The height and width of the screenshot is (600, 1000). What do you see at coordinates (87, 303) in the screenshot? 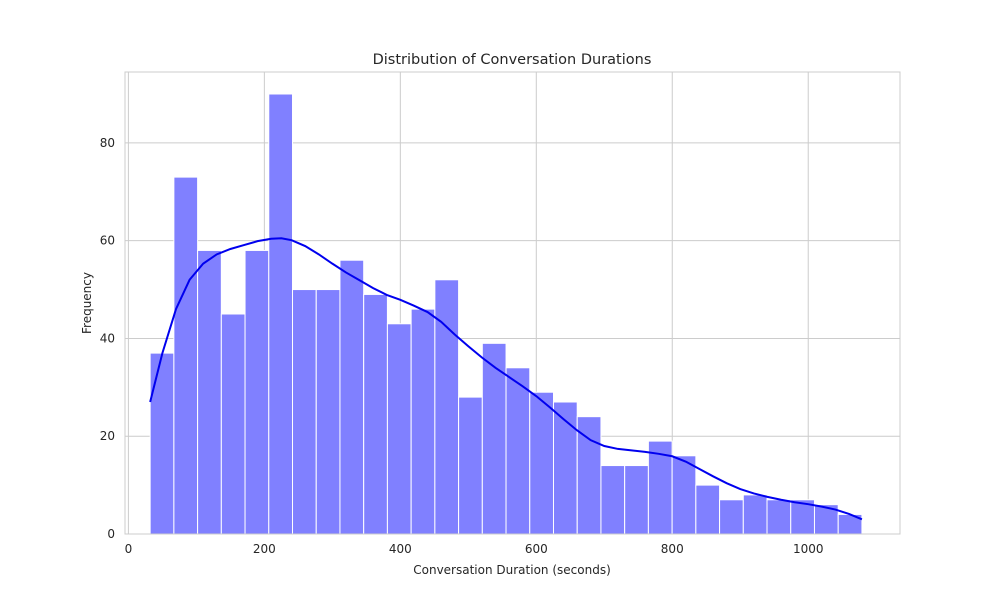
I see `y-axis-label: Frequency` at bounding box center [87, 303].